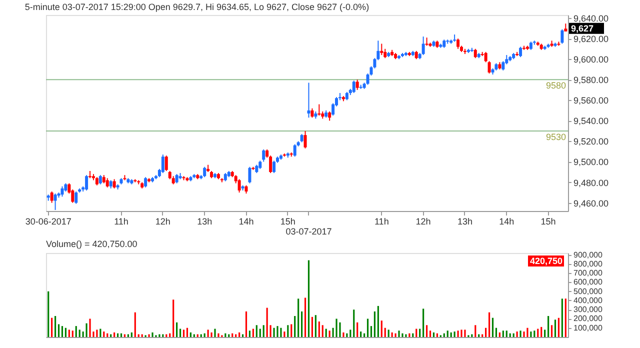 The width and height of the screenshot is (640, 348). Describe the element at coordinates (591, 121) in the screenshot. I see `y-tick-label: 9,540.00` at that location.